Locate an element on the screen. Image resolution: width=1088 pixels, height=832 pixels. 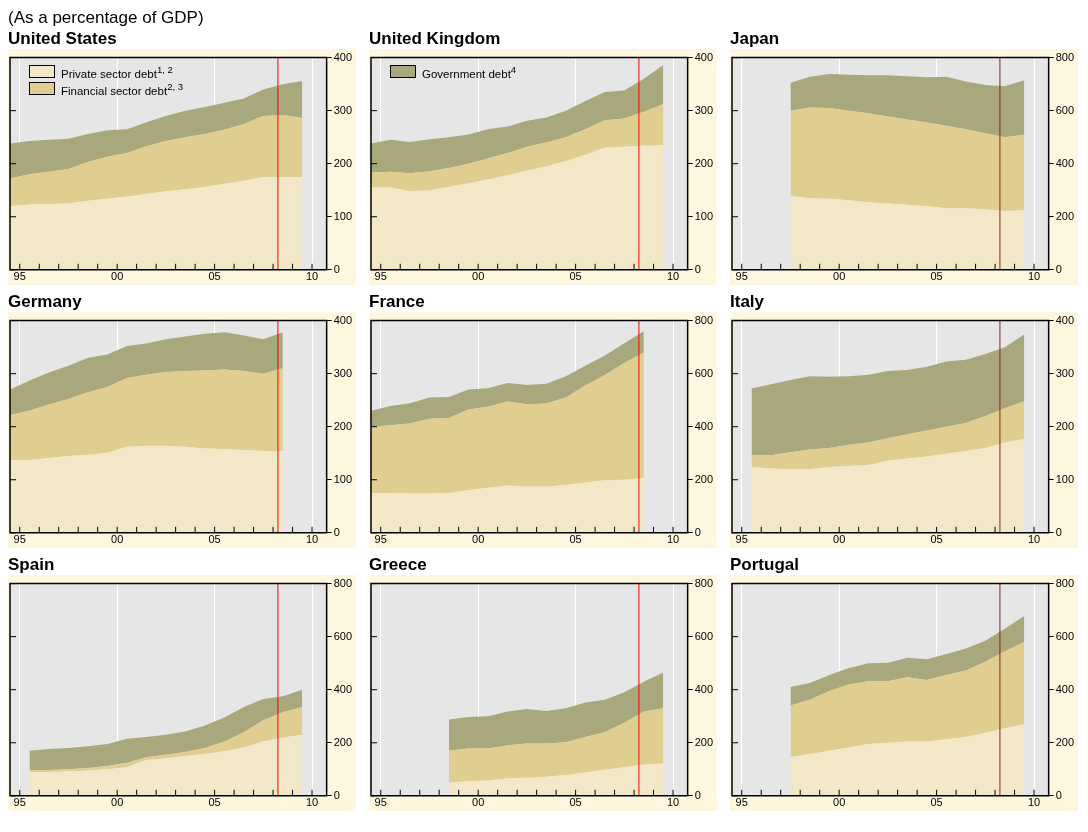
chart-subtitle: (As a percentage of GDP) is located at coordinates (106, 18).